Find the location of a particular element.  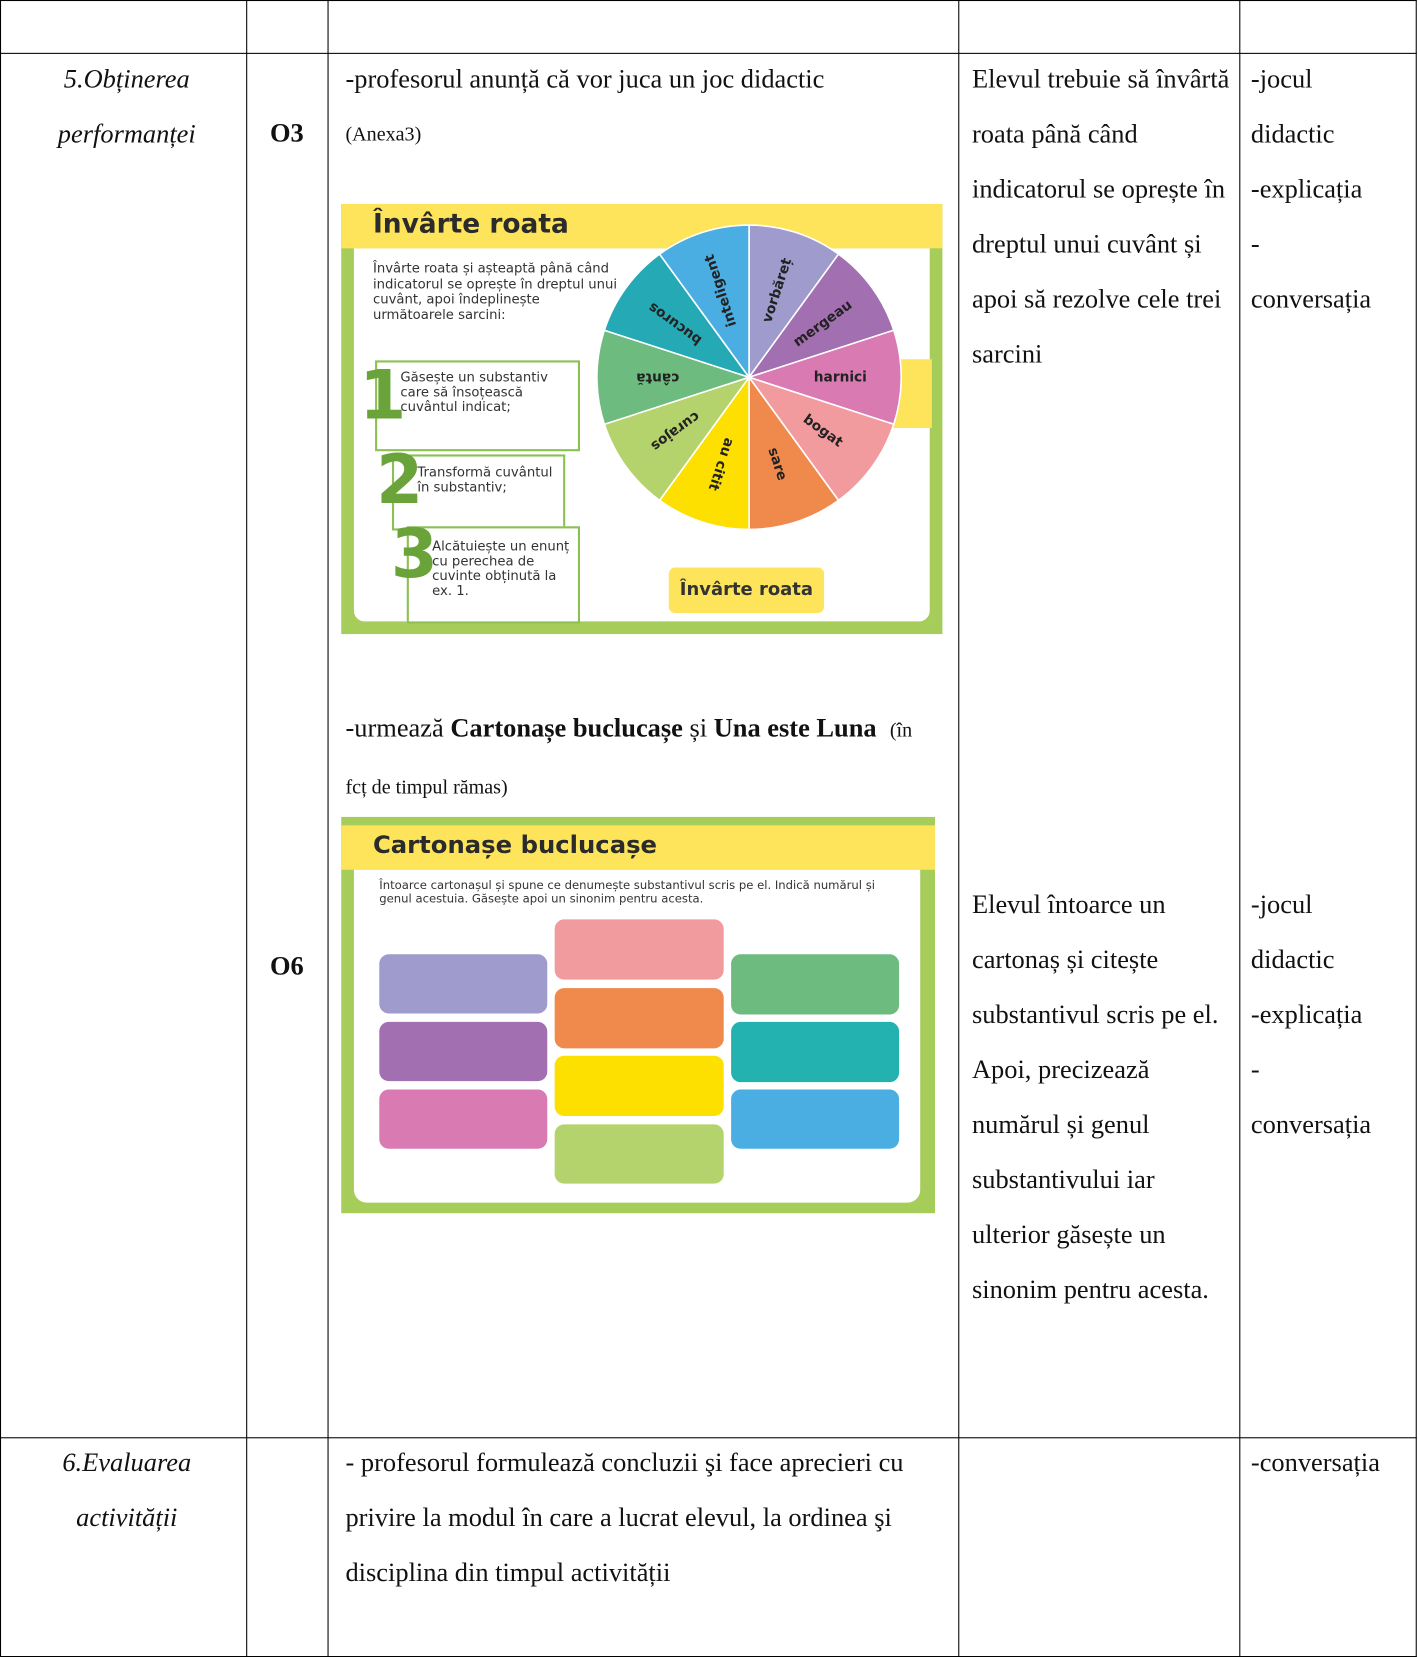

objective: O6 is located at coordinates (286, 966).